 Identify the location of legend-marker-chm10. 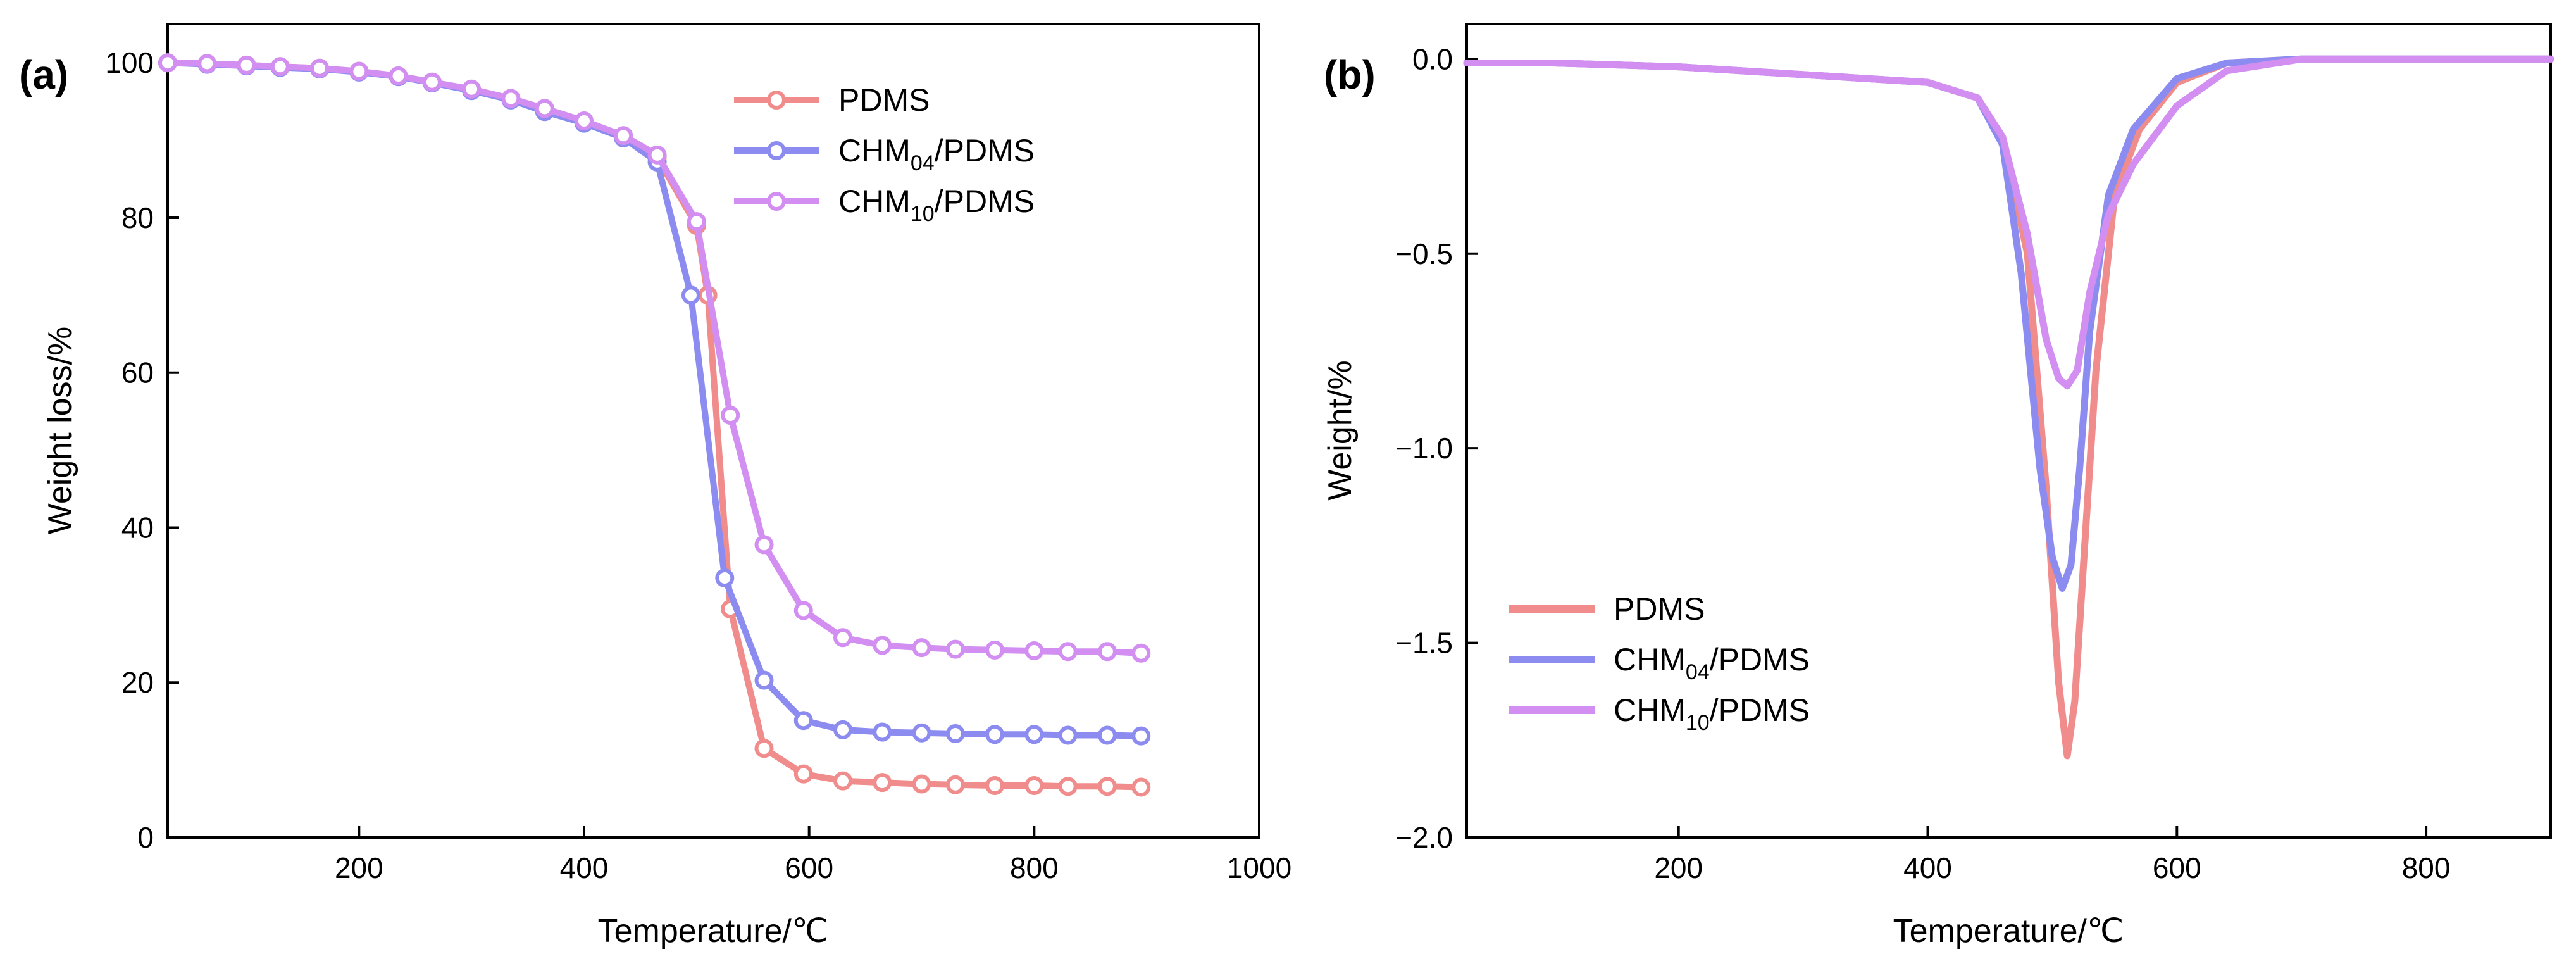
(776, 201).